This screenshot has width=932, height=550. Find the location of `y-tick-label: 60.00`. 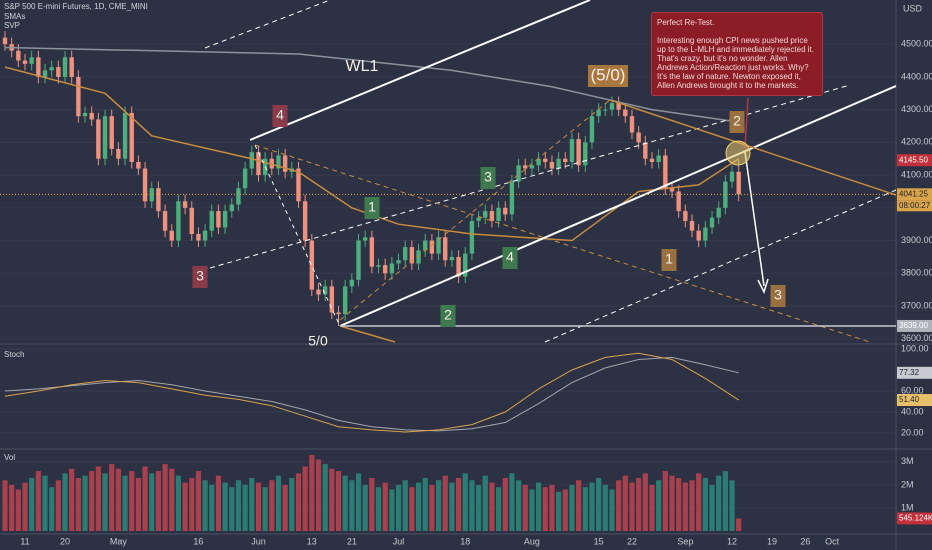

y-tick-label: 60.00 is located at coordinates (912, 390).